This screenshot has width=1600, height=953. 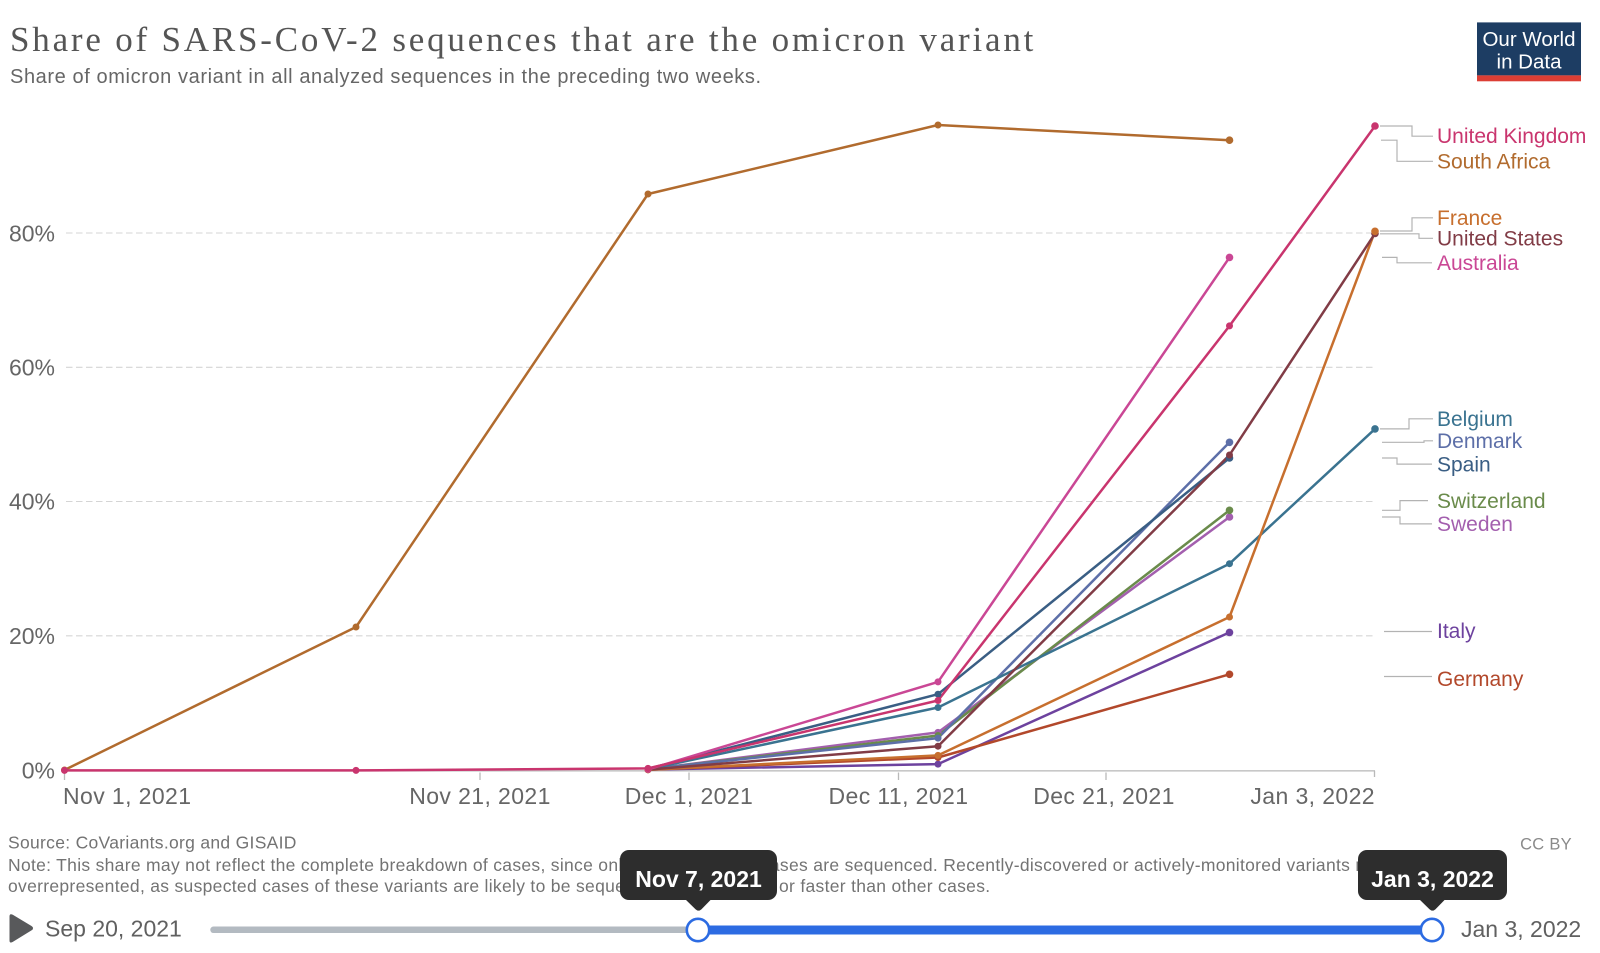 I want to click on svg-text: Dec 1, 2021, so click(x=689, y=796).